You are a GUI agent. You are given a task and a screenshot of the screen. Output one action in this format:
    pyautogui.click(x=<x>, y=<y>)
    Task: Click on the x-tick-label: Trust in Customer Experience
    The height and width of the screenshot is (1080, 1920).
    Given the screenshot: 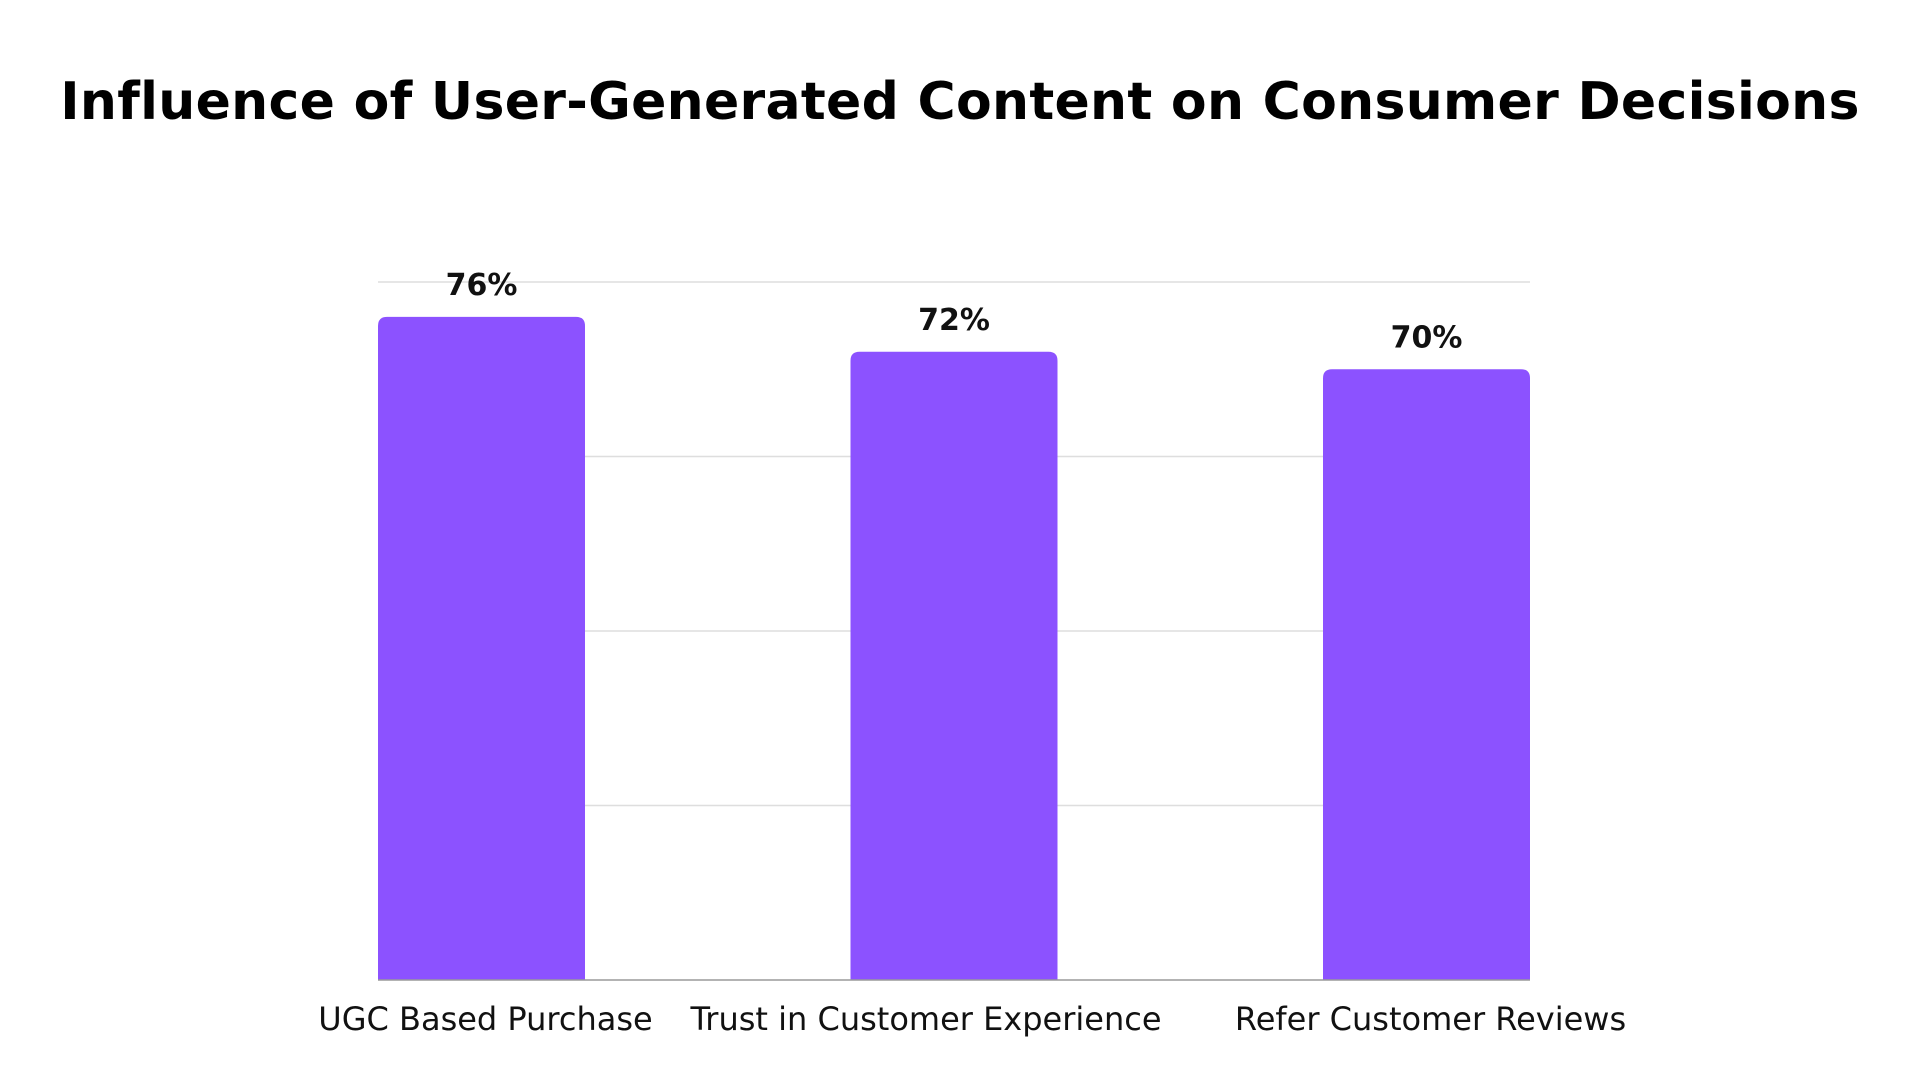 What is the action you would take?
    pyautogui.click(x=925, y=1019)
    